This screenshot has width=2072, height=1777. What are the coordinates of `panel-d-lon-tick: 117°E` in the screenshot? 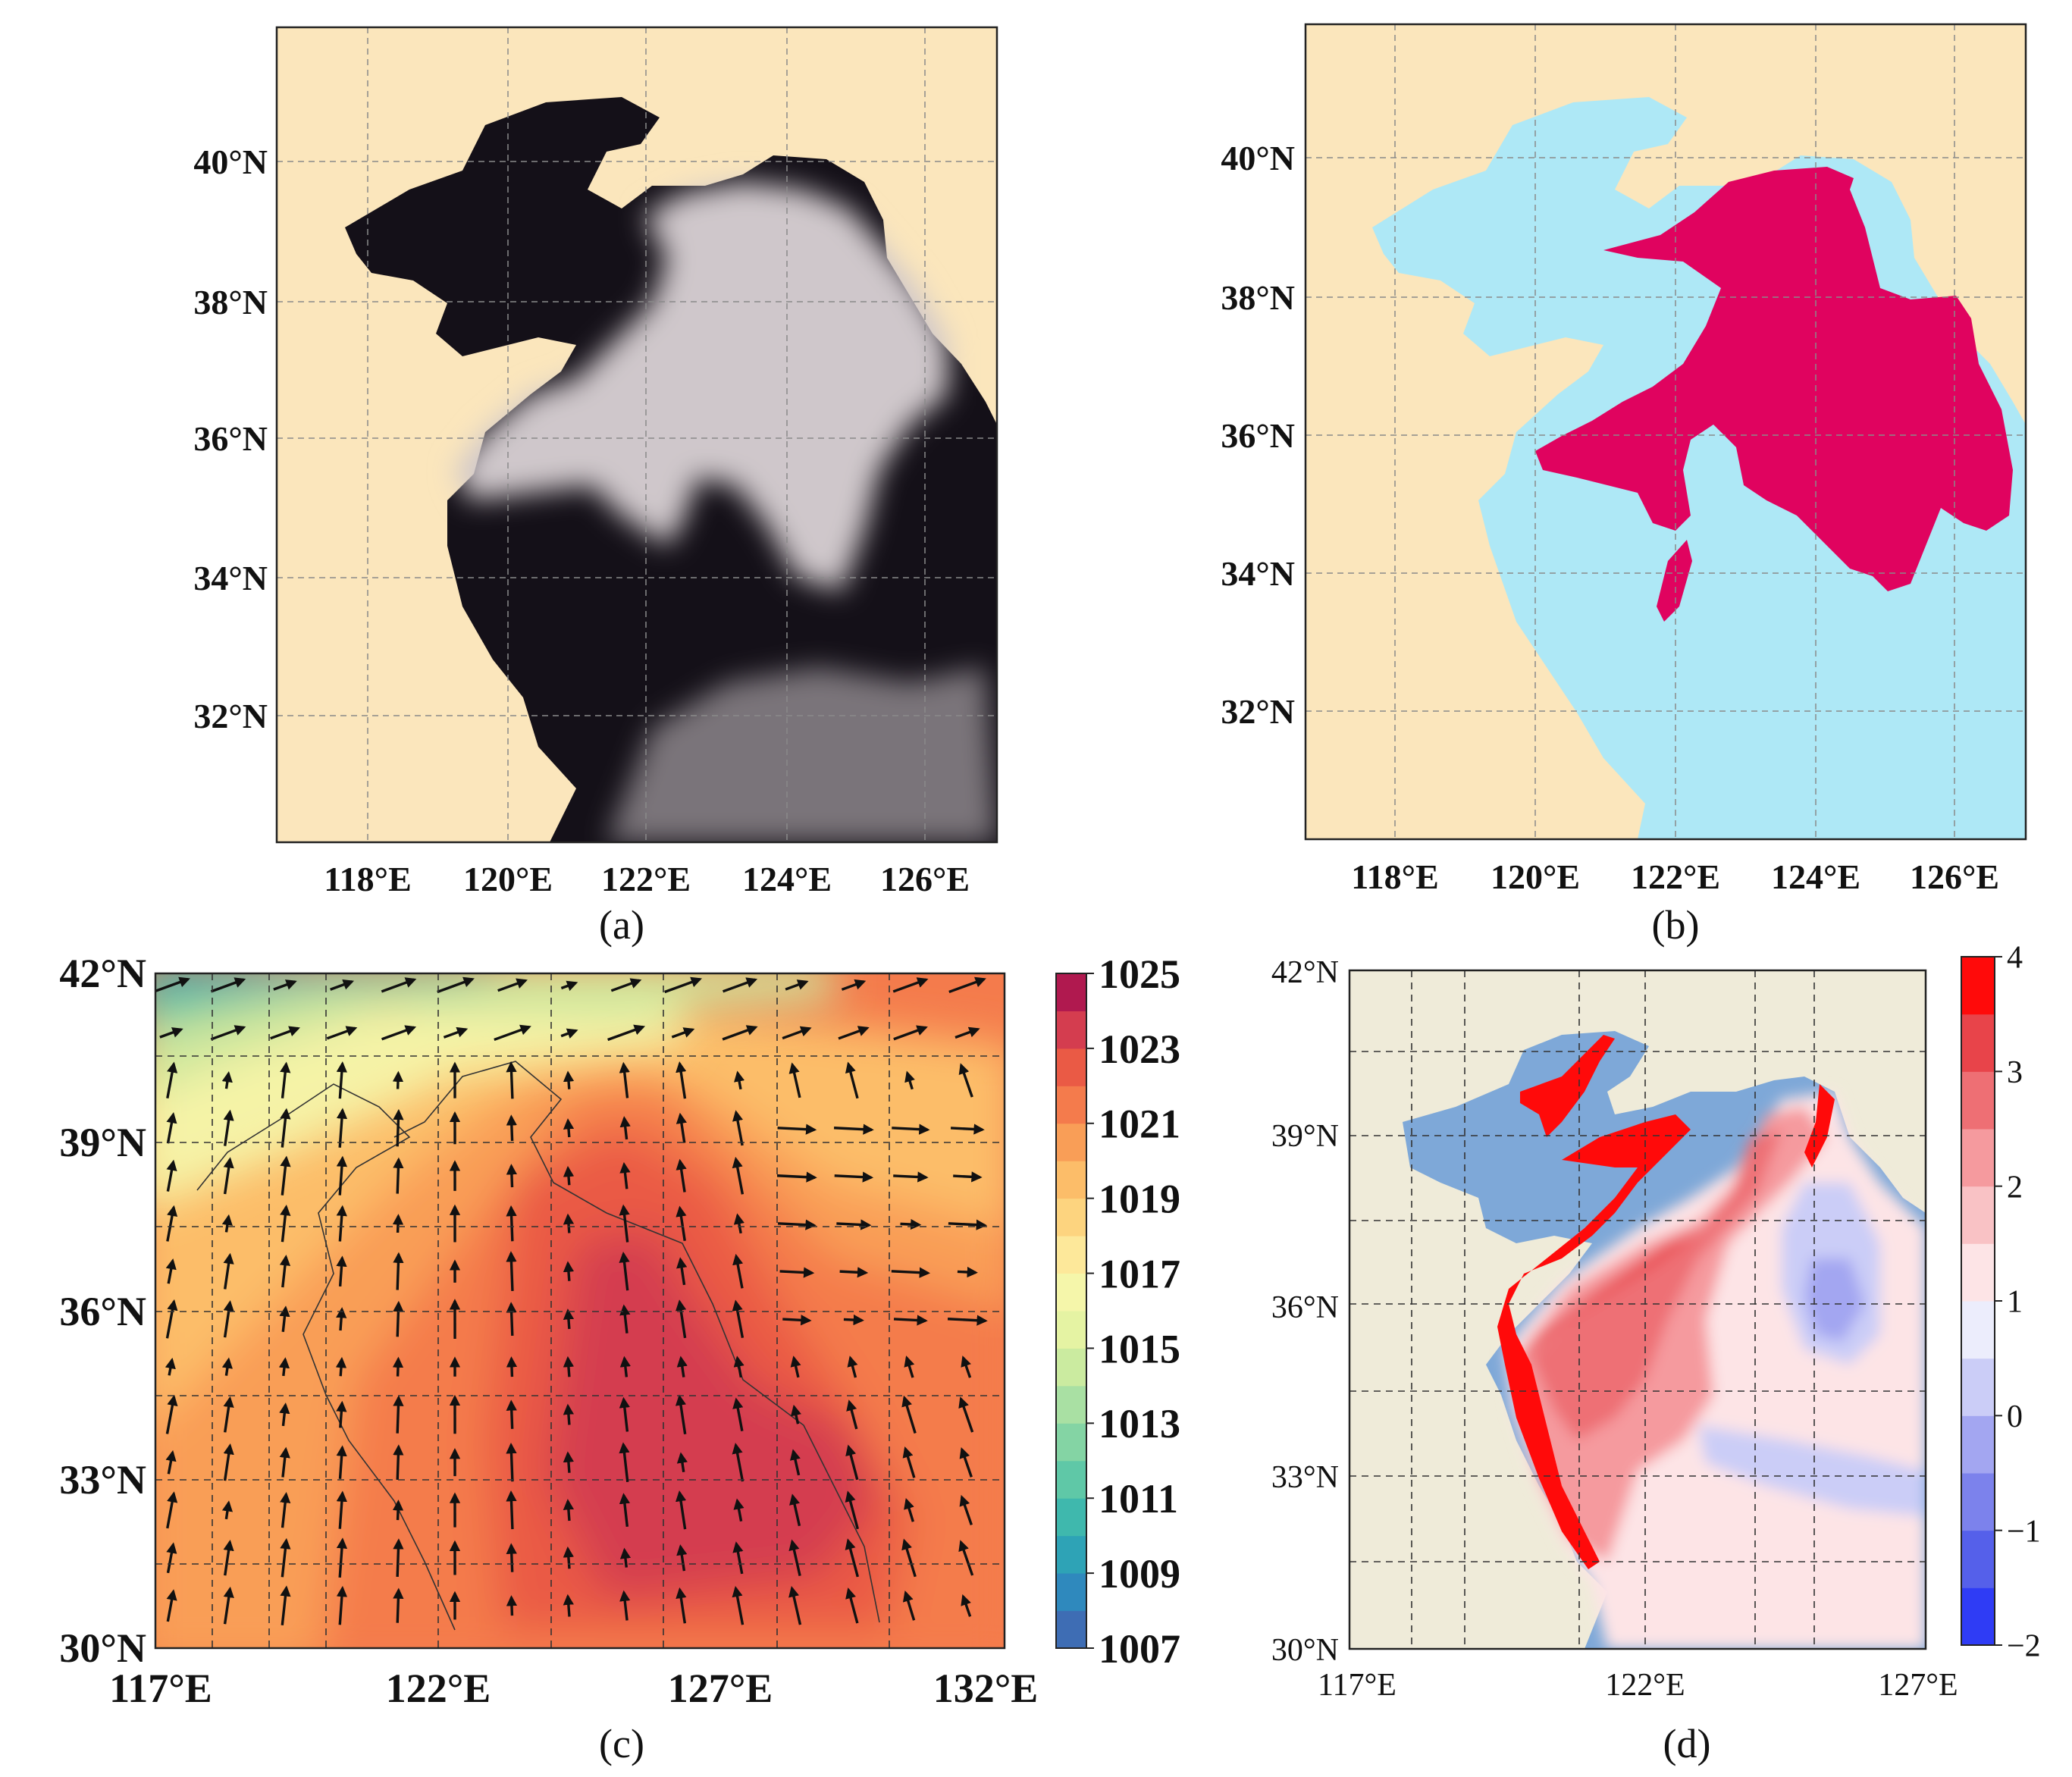 It's located at (1357, 1685).